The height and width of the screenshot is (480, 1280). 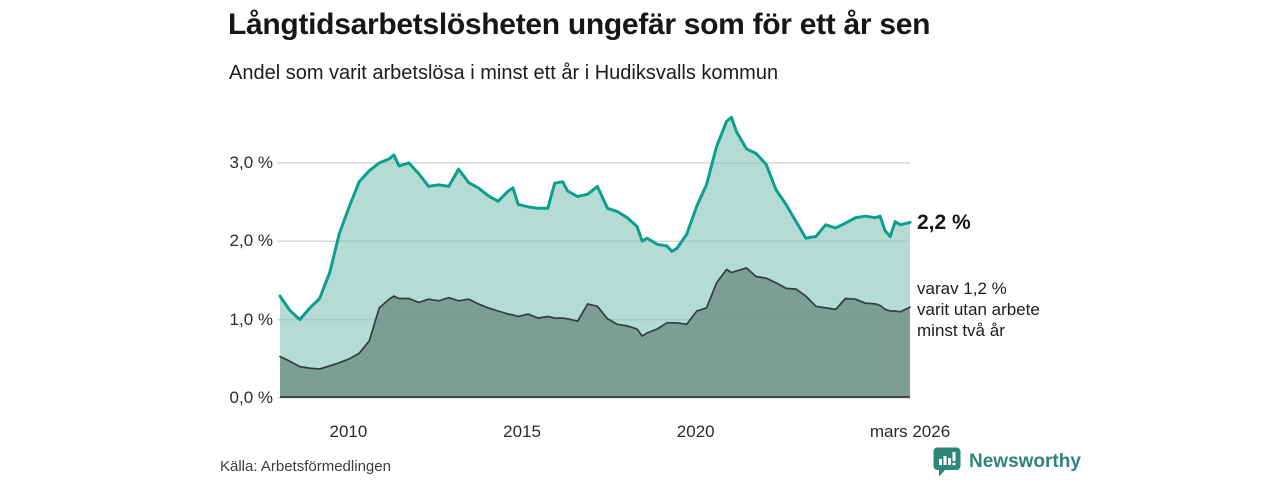 I want to click on x-tick-label: mars 2026, so click(x=910, y=431).